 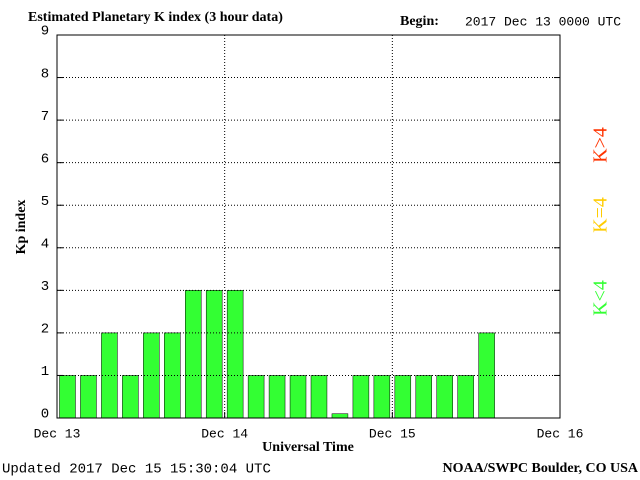 I want to click on y-axis-label: Kp index, so click(x=21, y=227).